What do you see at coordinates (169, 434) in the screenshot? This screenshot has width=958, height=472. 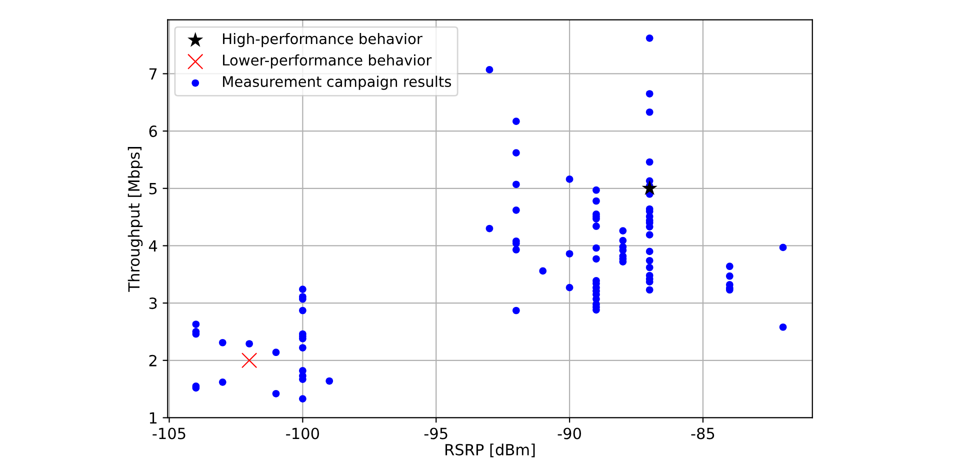 I see `x-tick-label: -105` at bounding box center [169, 434].